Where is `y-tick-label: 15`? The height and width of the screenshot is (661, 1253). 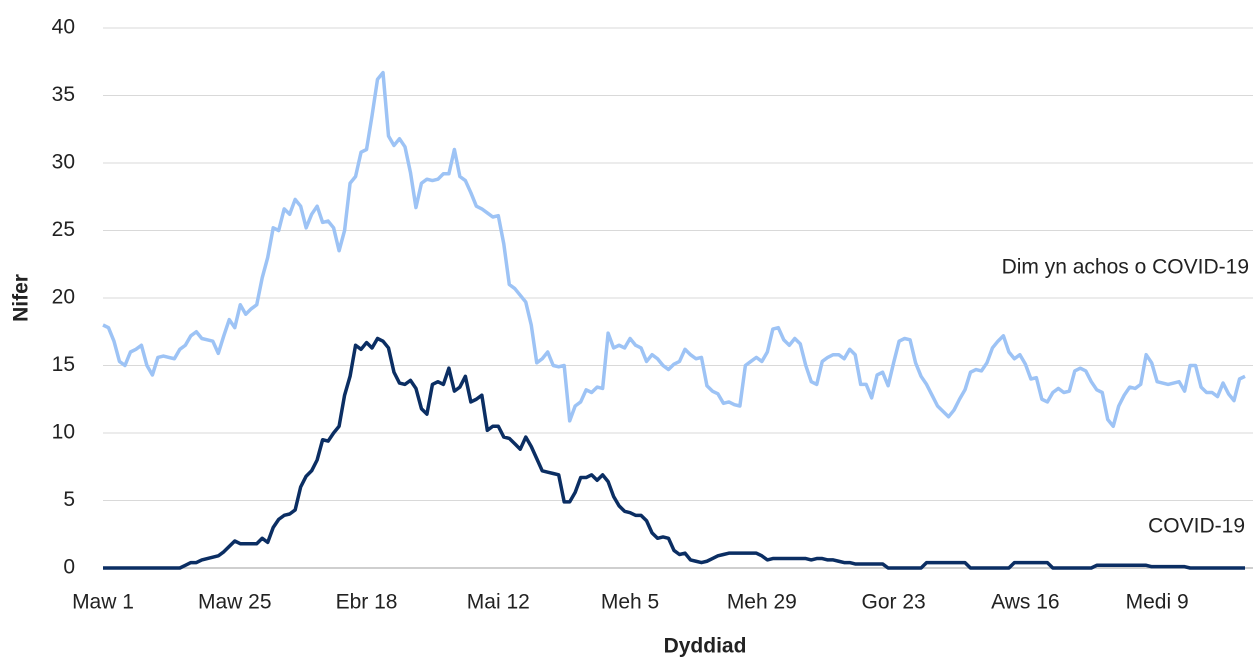 y-tick-label: 15 is located at coordinates (63, 364).